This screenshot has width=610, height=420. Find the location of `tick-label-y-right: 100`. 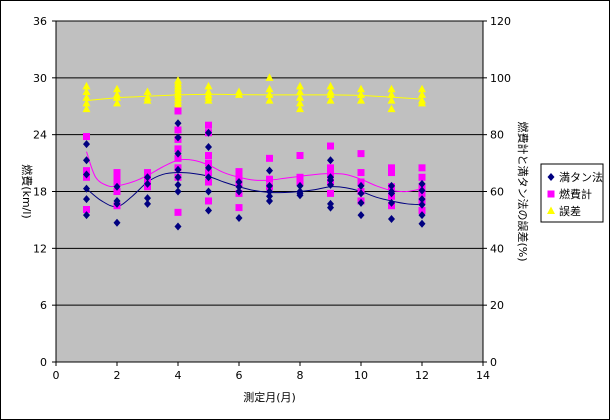

tick-label-y-right: 100 is located at coordinates (500, 78).